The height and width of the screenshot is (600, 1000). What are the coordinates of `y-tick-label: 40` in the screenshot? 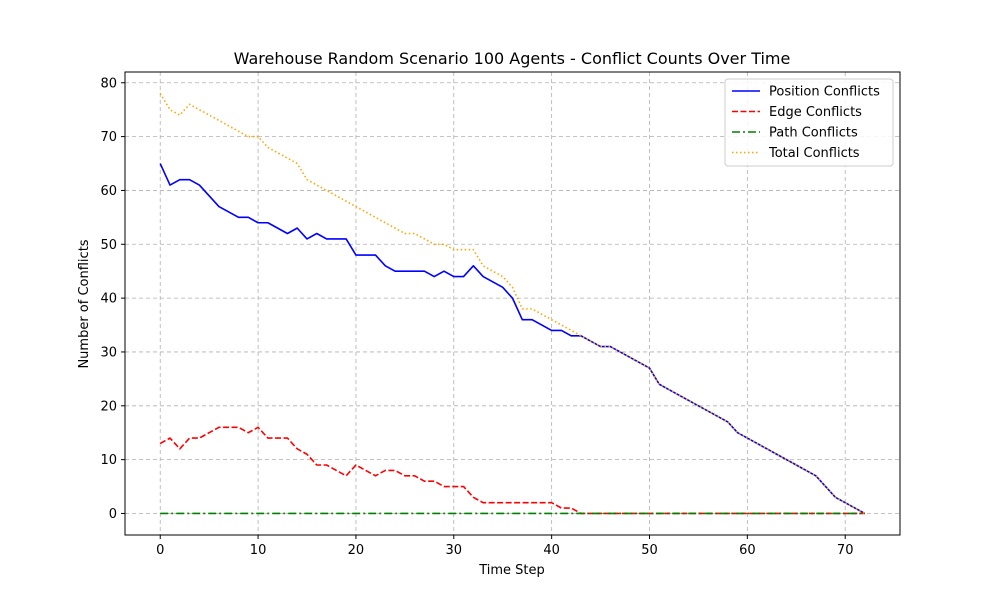 It's located at (108, 299).